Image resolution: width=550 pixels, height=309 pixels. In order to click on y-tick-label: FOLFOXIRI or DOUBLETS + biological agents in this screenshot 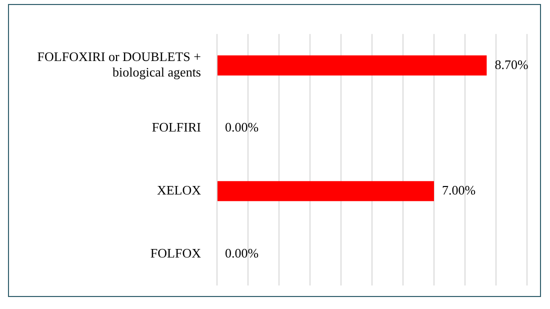, I will do `click(119, 64)`.